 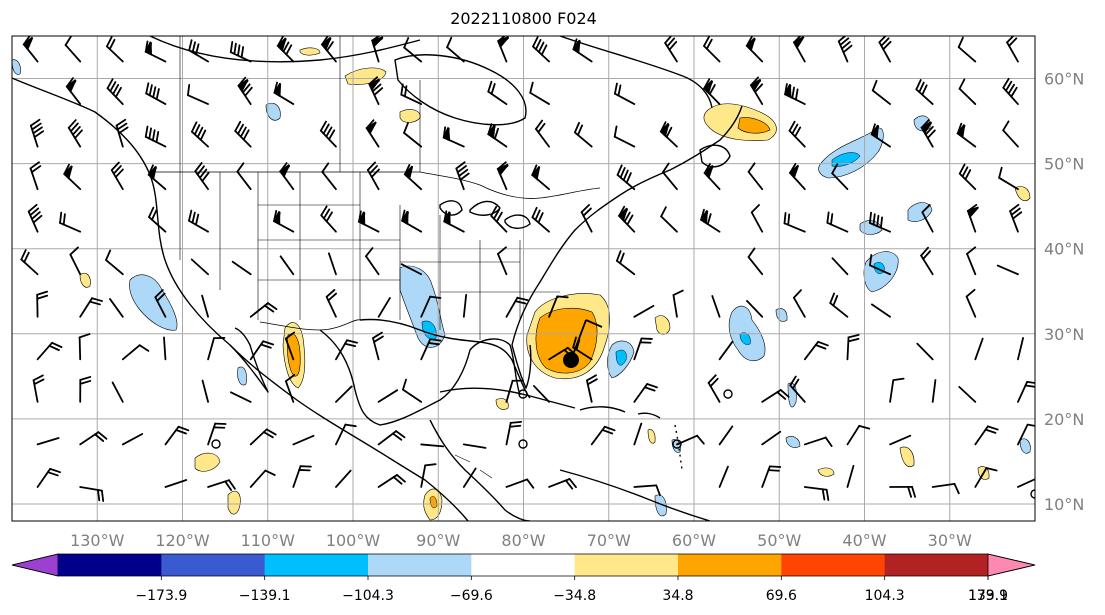 What do you see at coordinates (369, 256) in the screenshot?
I see `us-state-borders` at bounding box center [369, 256].